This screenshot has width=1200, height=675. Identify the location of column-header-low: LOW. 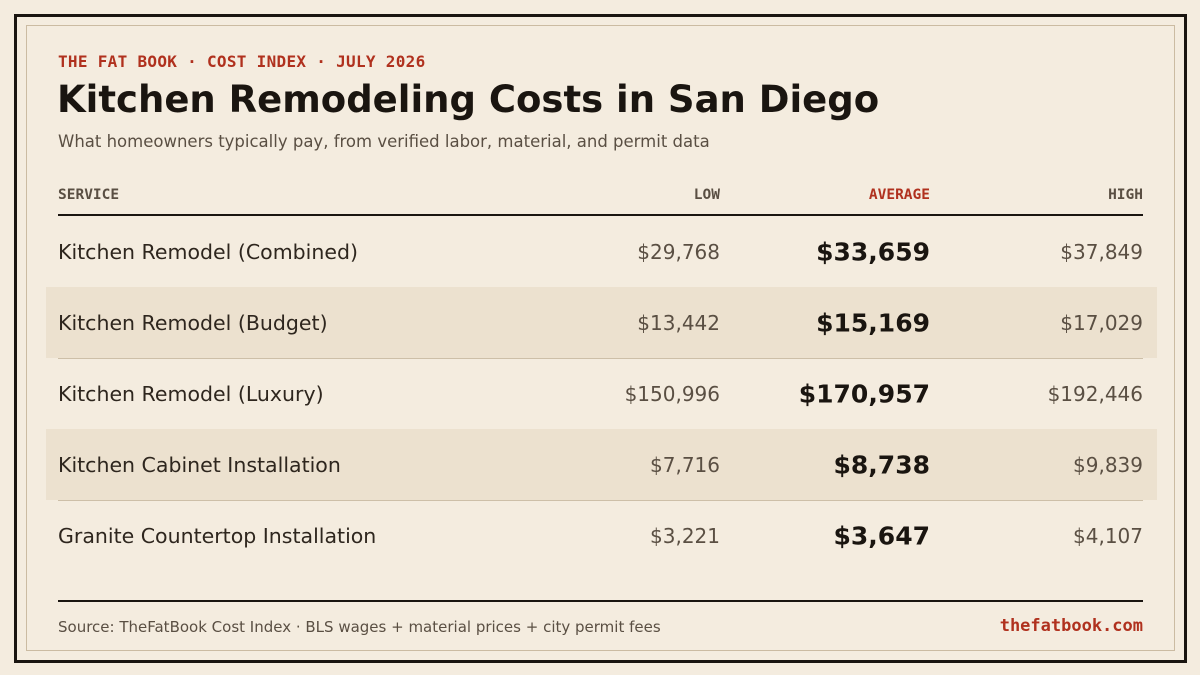
(706, 195).